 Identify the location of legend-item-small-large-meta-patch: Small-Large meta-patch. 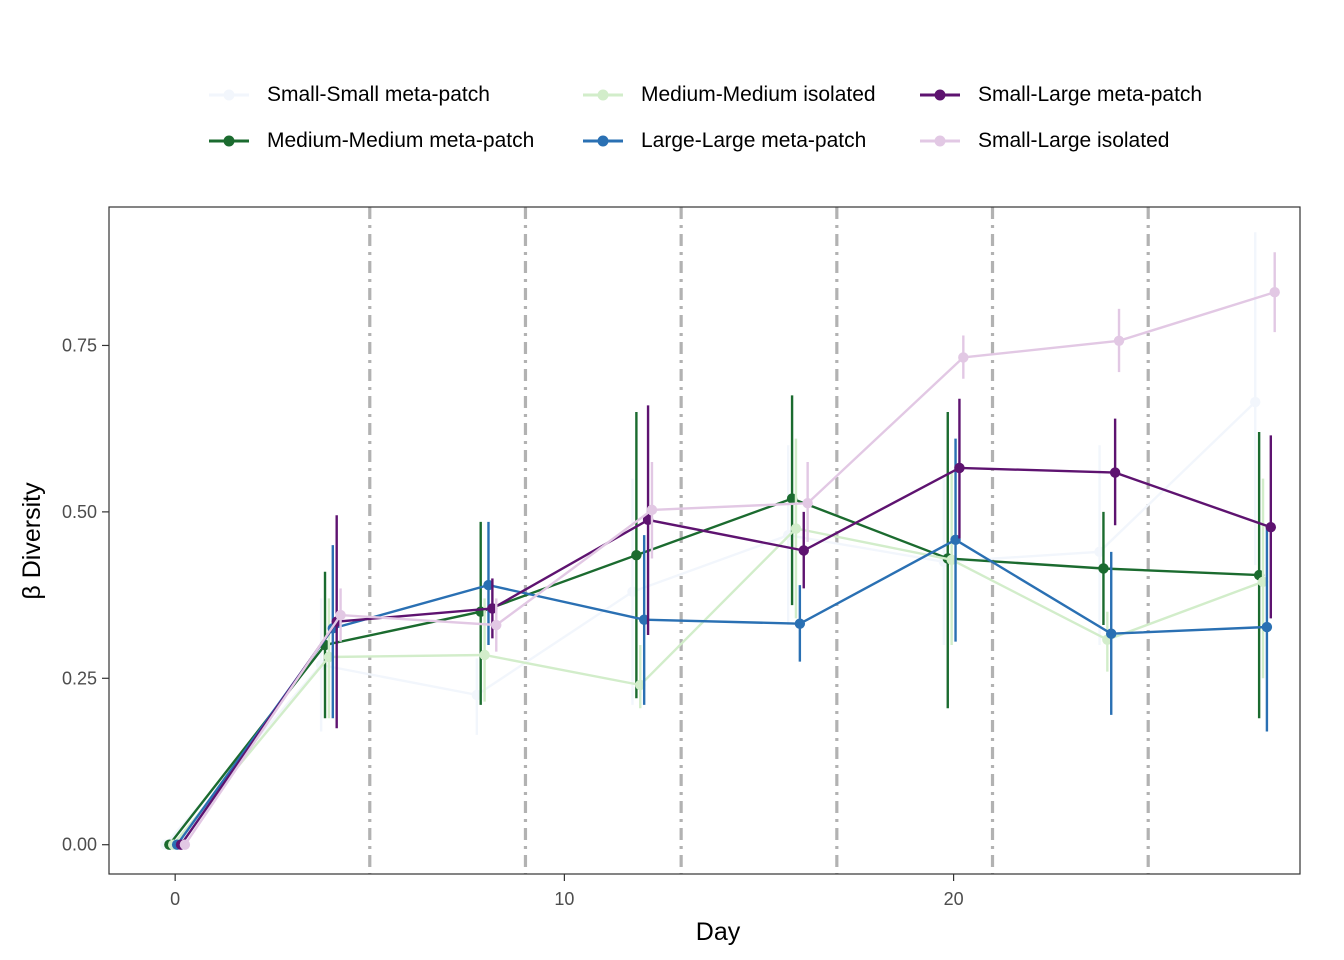
(1059, 95).